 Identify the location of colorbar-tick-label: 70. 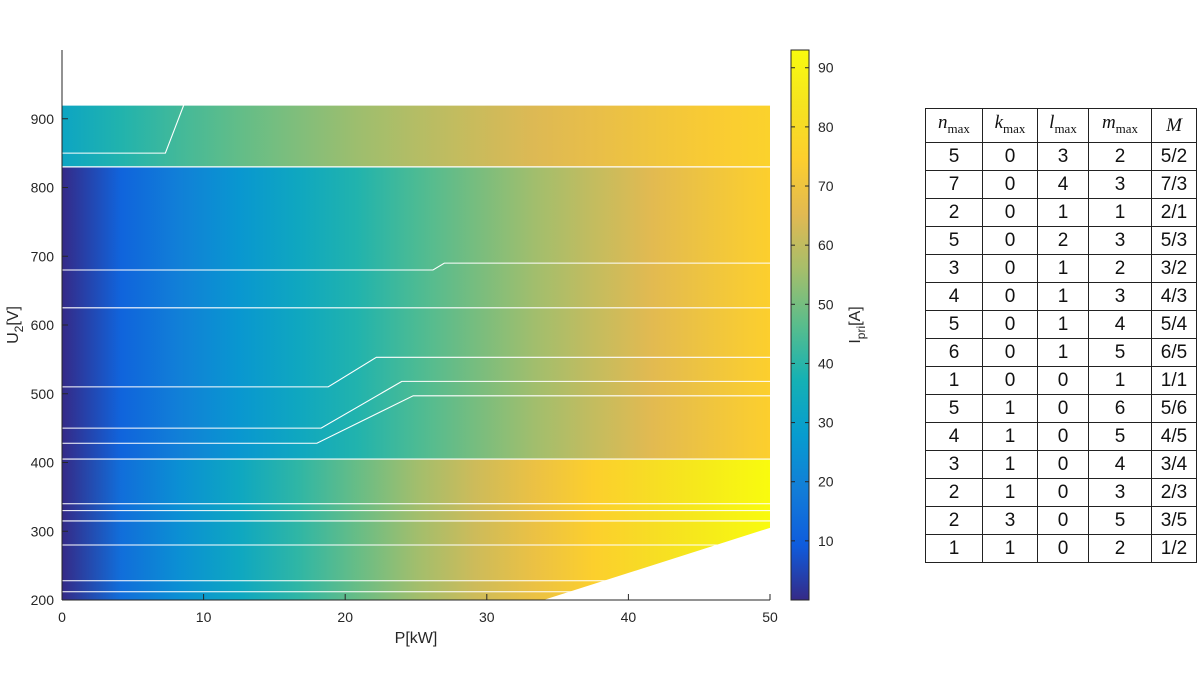
(826, 186).